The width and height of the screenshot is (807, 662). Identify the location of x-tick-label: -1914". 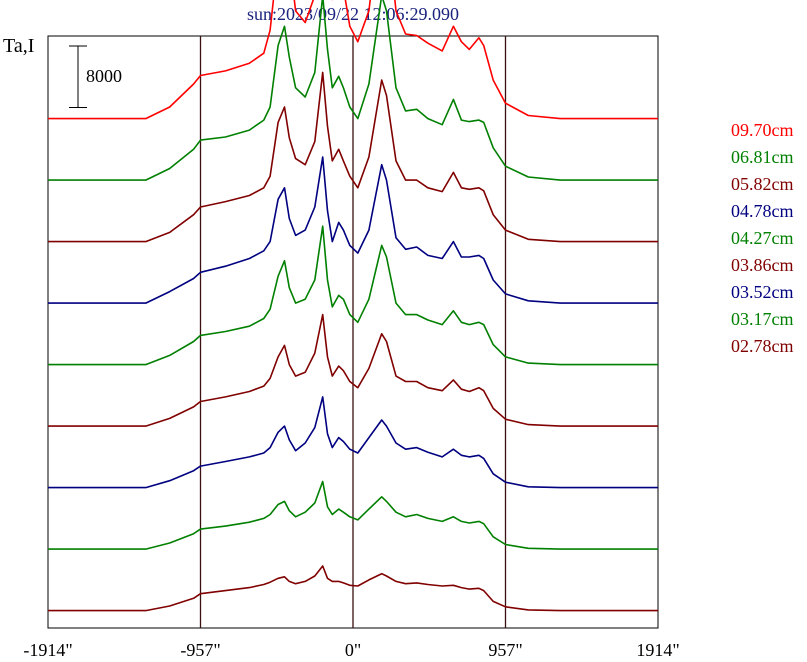
(47, 650).